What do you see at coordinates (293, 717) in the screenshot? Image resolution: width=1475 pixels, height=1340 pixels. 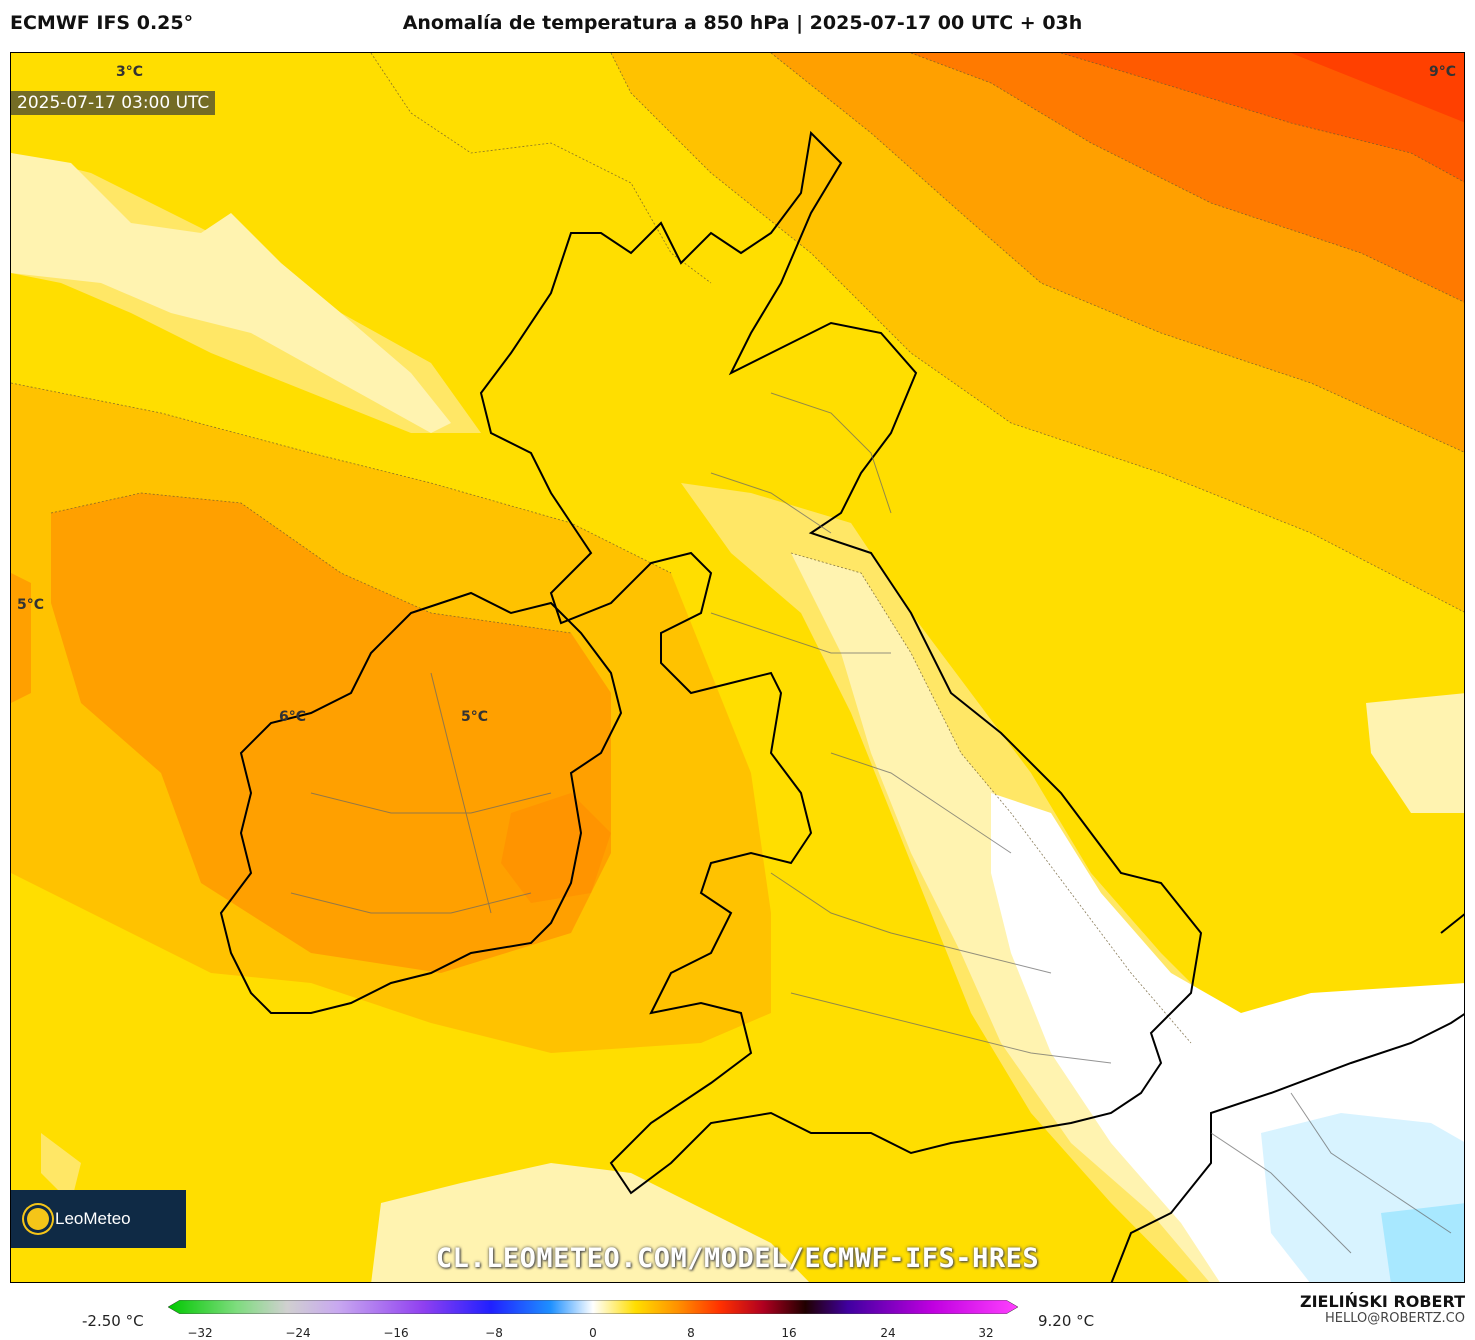 I see `contour-label: 6°C` at bounding box center [293, 717].